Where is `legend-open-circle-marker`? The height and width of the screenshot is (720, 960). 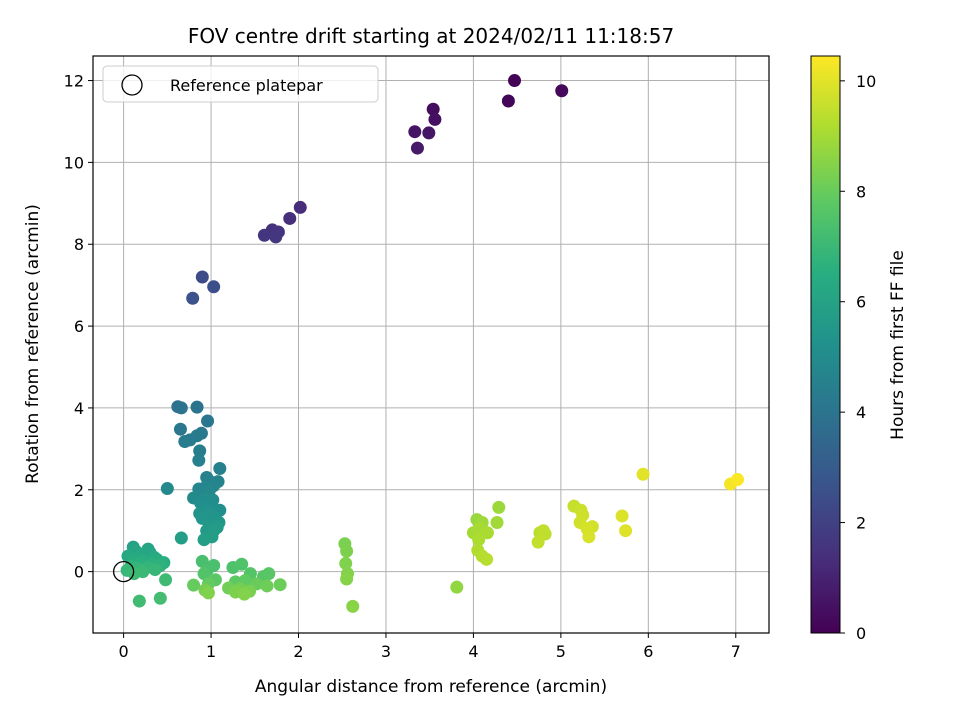
legend-open-circle-marker is located at coordinates (132, 85).